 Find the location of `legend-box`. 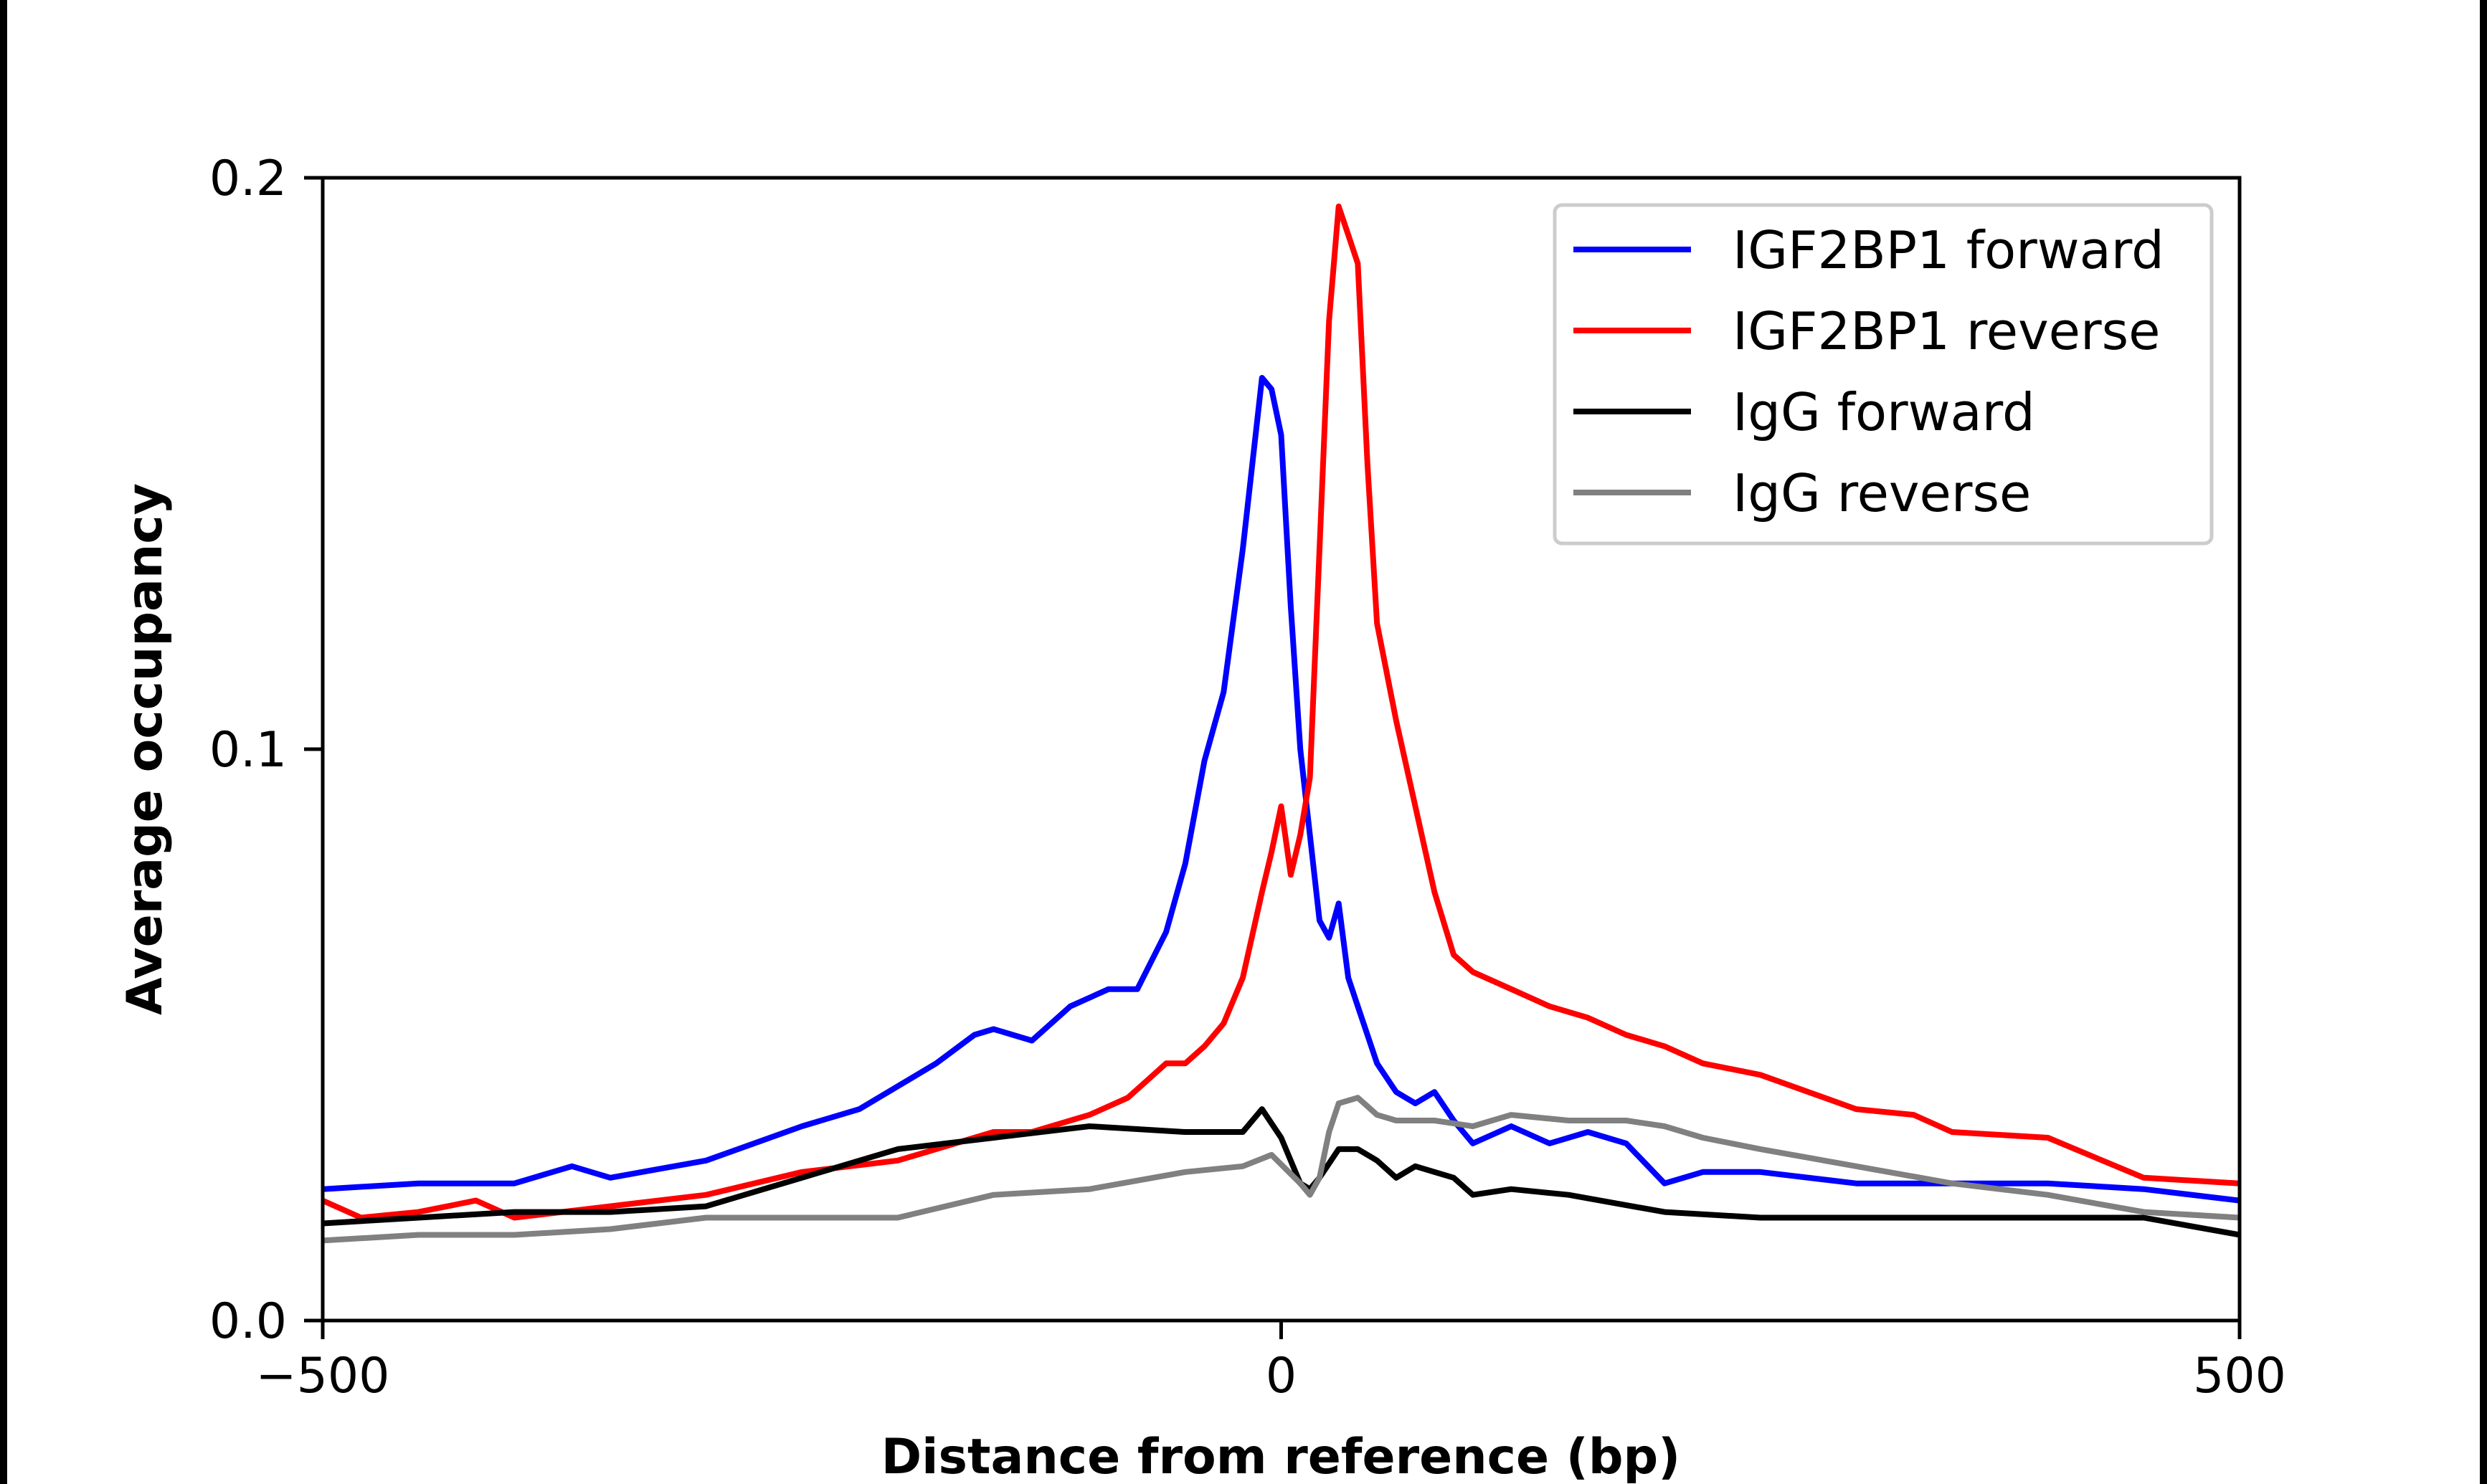

legend-box is located at coordinates (1884, 375).